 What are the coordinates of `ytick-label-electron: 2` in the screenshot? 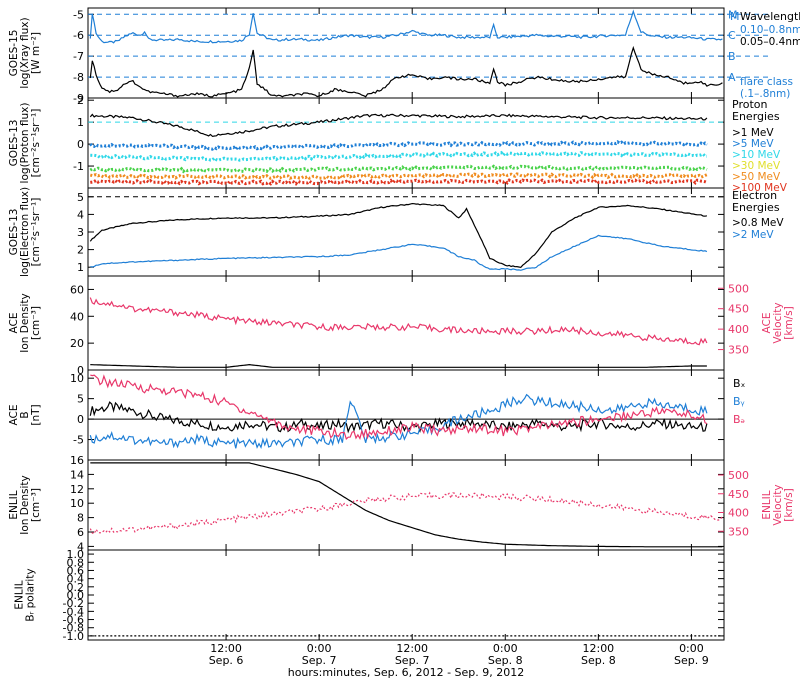 It's located at (80, 250).